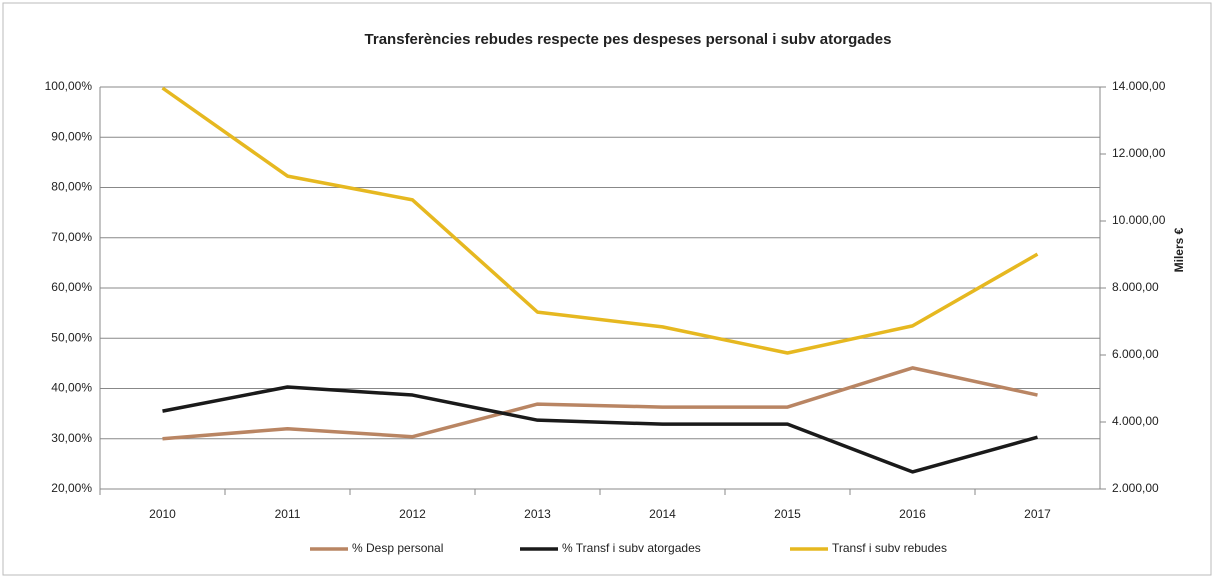 This screenshot has height=579, width=1217. What do you see at coordinates (71, 488) in the screenshot?
I see `y-tick-label: 20,00%` at bounding box center [71, 488].